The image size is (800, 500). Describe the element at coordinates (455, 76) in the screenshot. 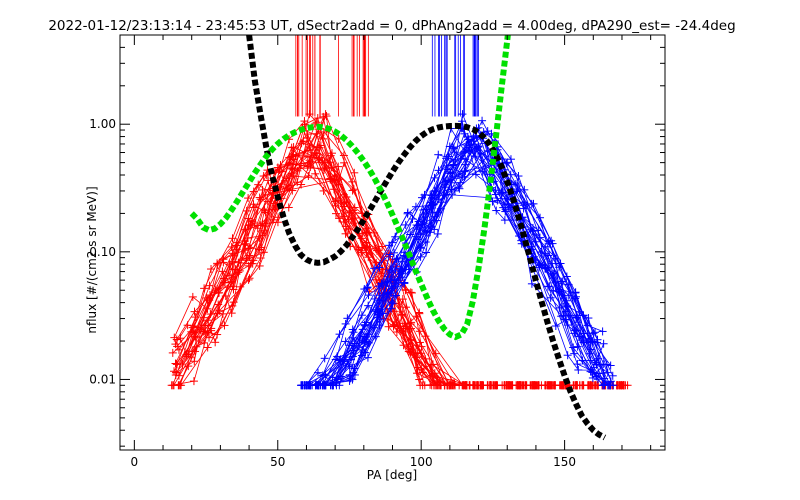

I see `blue-peak-markers` at that location.